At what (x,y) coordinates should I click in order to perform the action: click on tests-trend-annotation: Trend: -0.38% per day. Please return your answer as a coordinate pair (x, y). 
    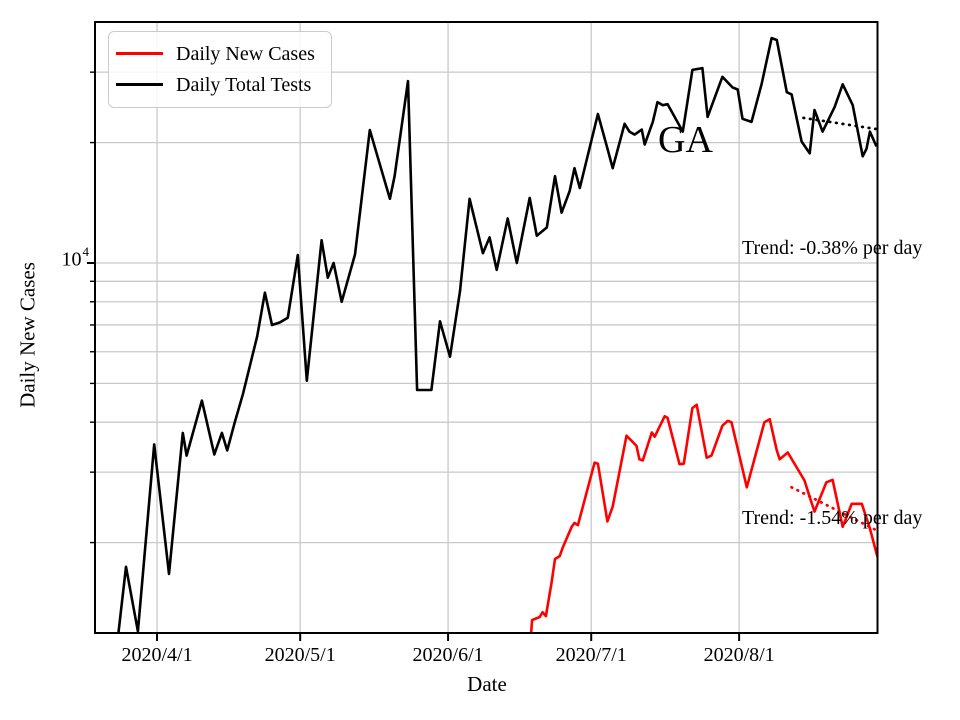
    Looking at the image, I should click on (832, 248).